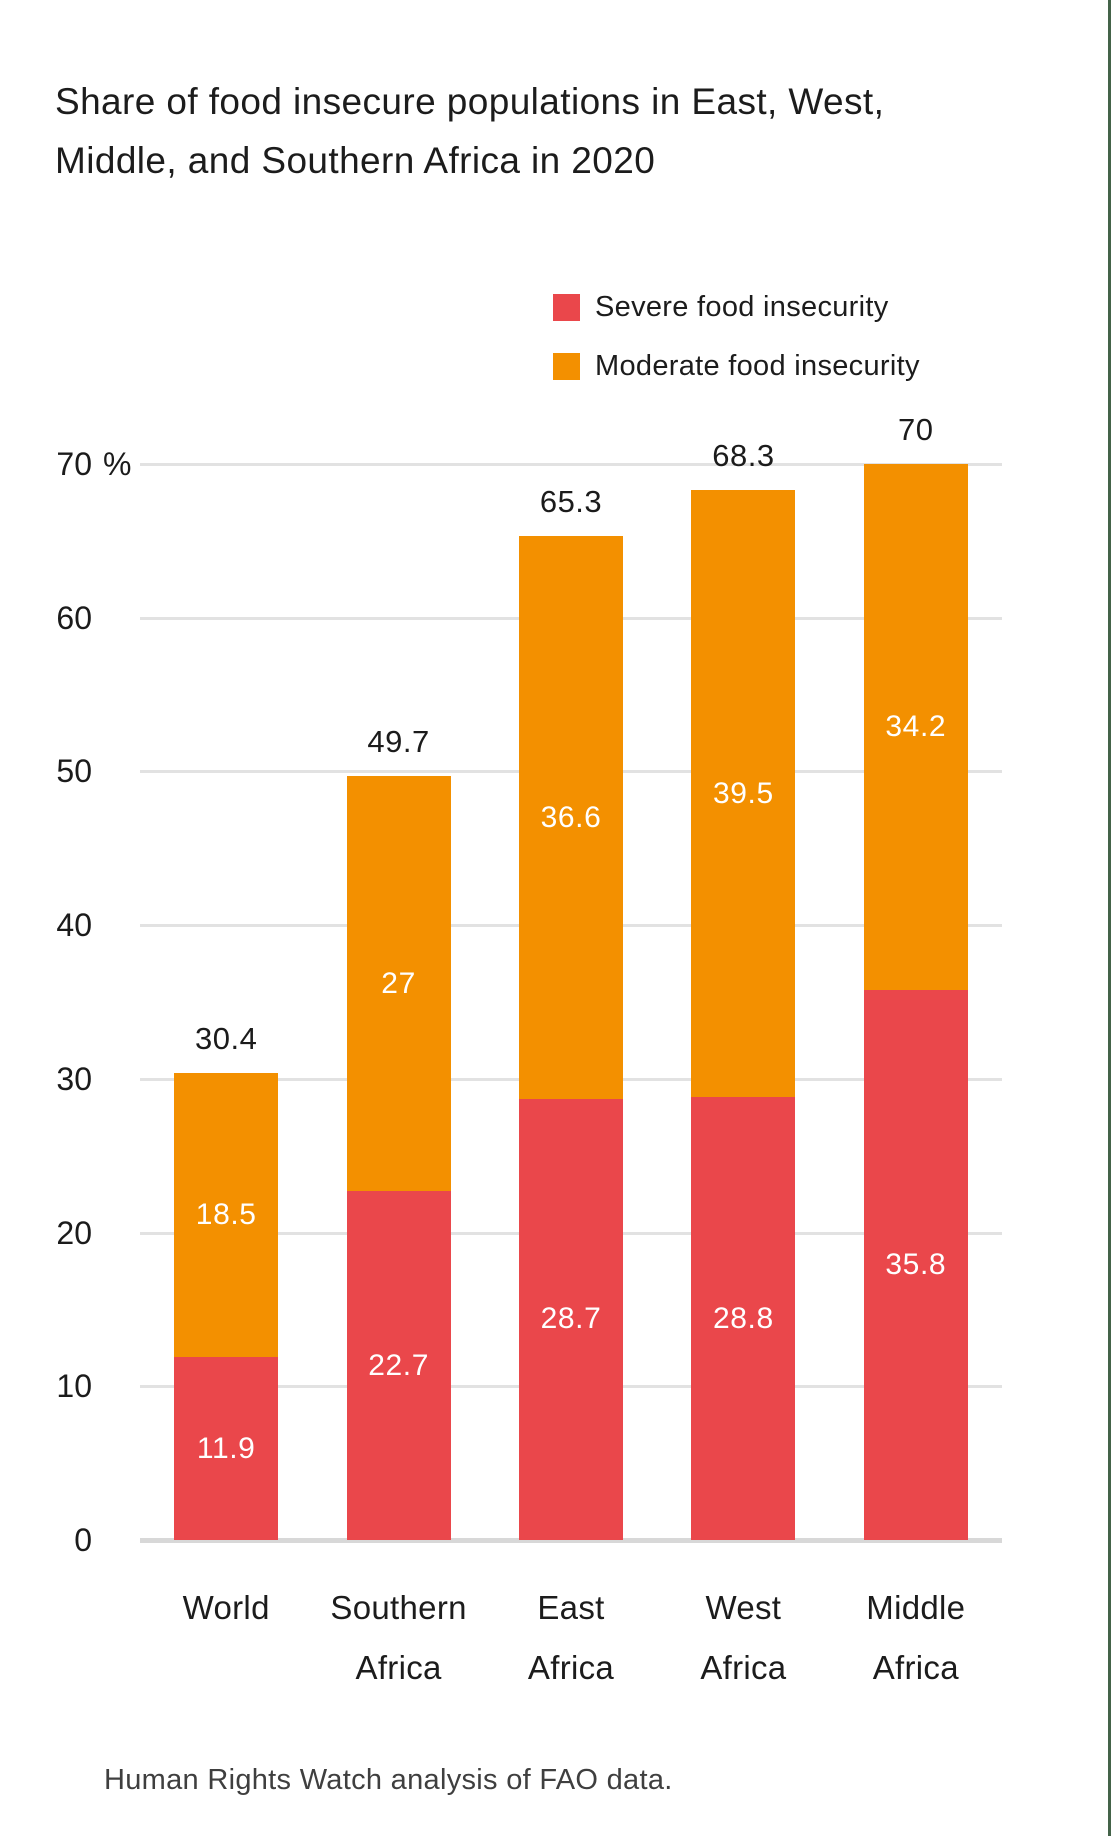  I want to click on severe-bar-segment: 28.7, so click(571, 1319).